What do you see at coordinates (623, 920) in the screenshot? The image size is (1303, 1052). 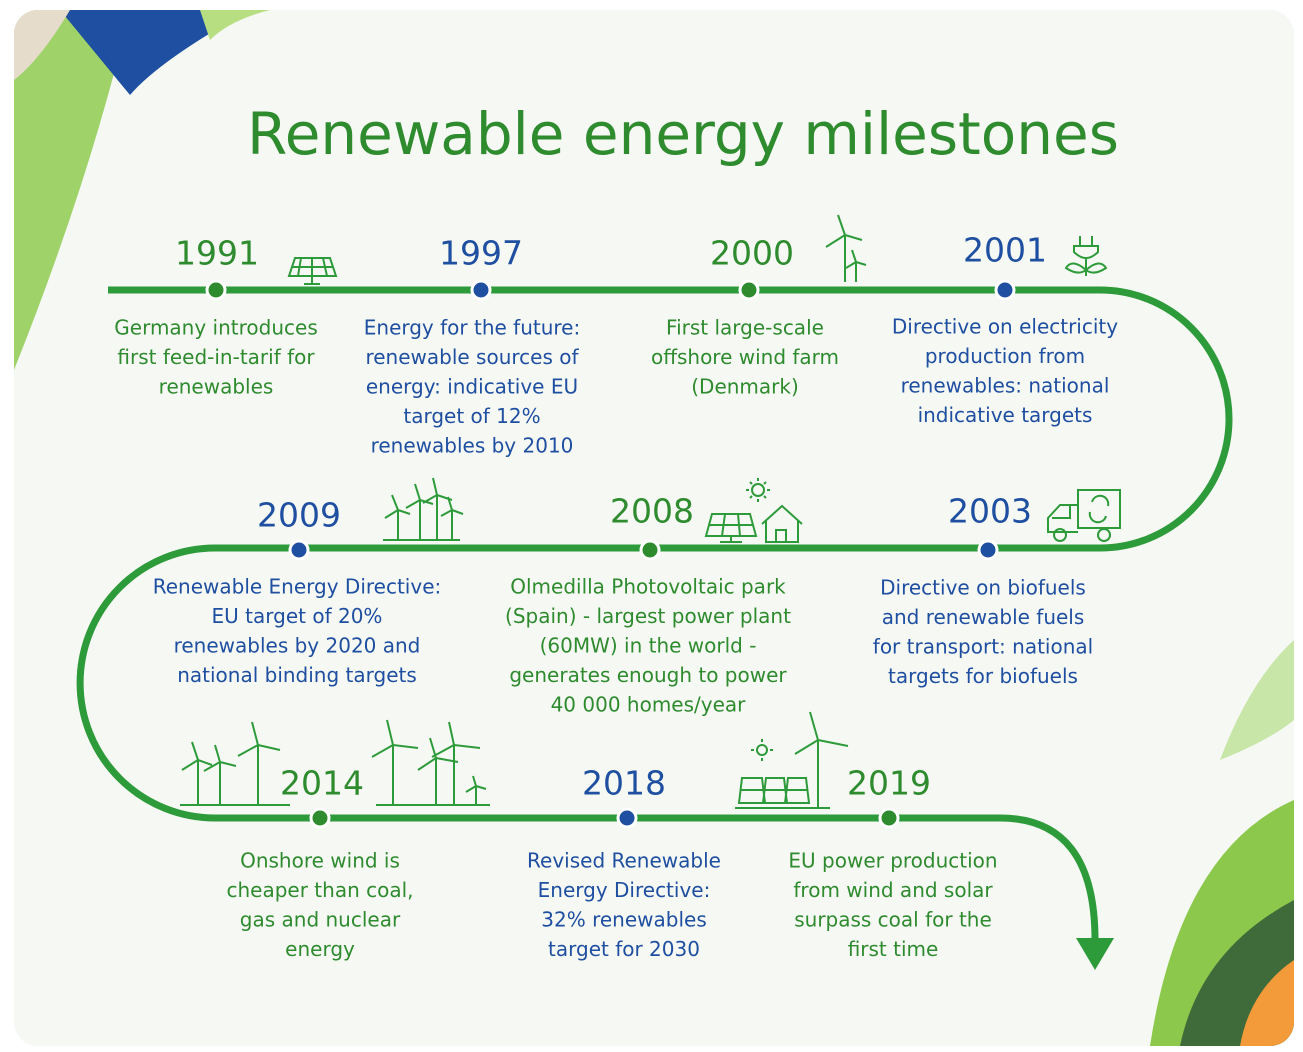 I see `milestone-text: 32% renewables` at bounding box center [623, 920].